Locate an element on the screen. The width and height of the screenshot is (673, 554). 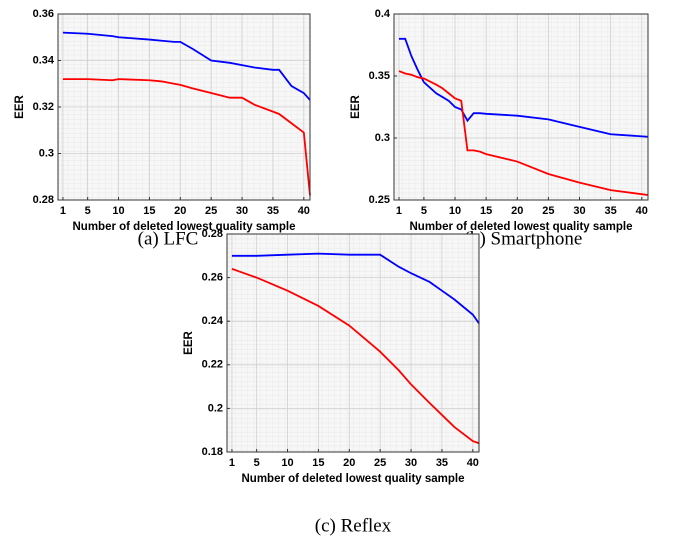
y-tick-label: 0.32 is located at coordinates (43, 107).